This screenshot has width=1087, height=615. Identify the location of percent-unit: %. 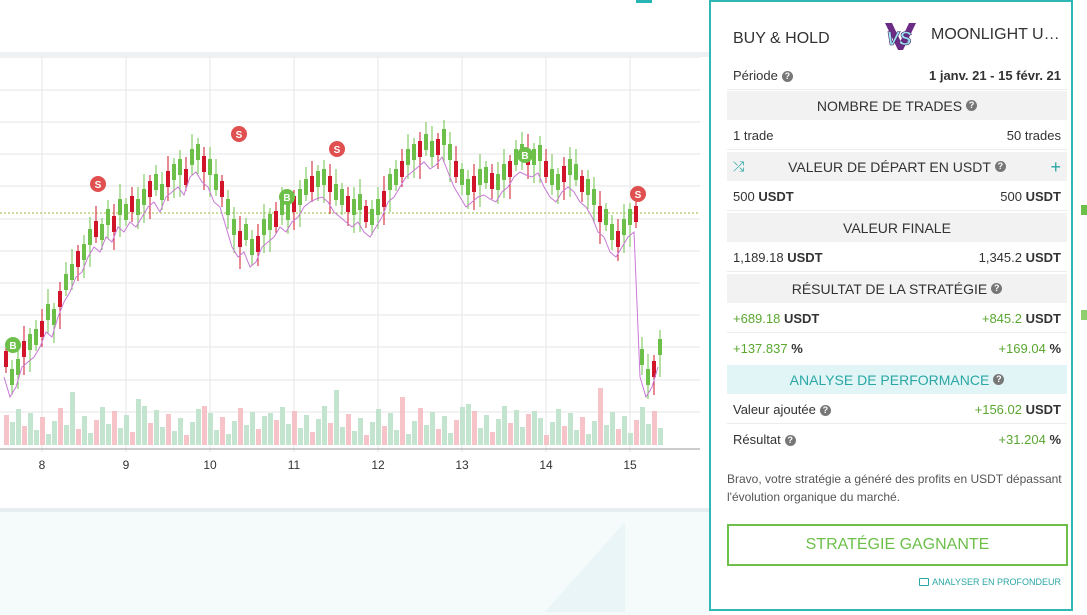
(1055, 439).